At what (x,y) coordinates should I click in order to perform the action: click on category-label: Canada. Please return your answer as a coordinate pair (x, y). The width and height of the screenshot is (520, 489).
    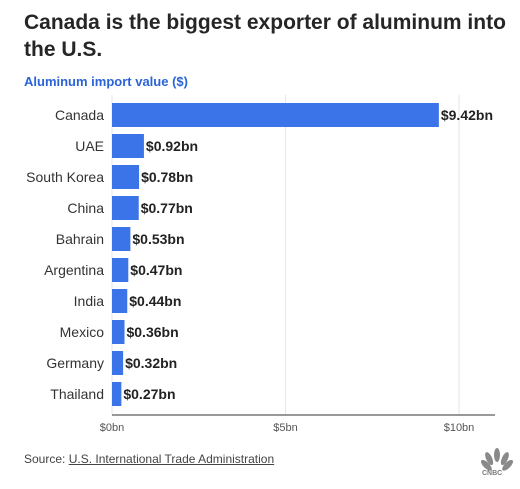
    Looking at the image, I should click on (79, 115).